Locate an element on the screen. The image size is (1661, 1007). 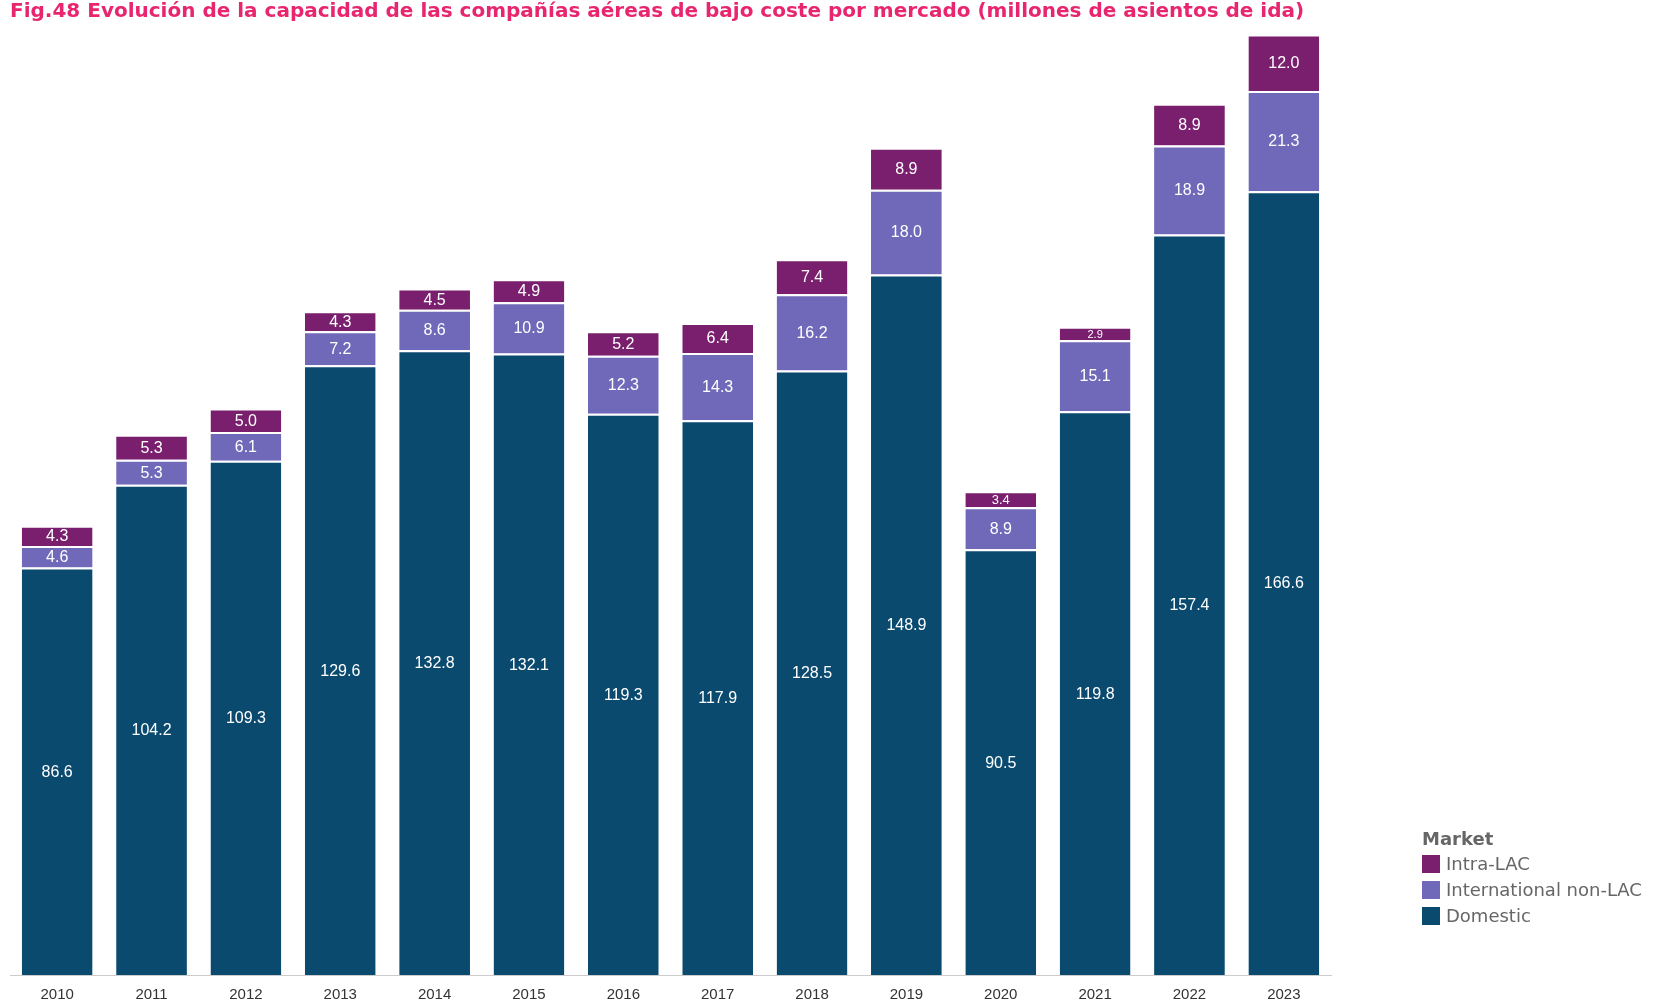
x-tick-label: 2021 is located at coordinates (1095, 994).